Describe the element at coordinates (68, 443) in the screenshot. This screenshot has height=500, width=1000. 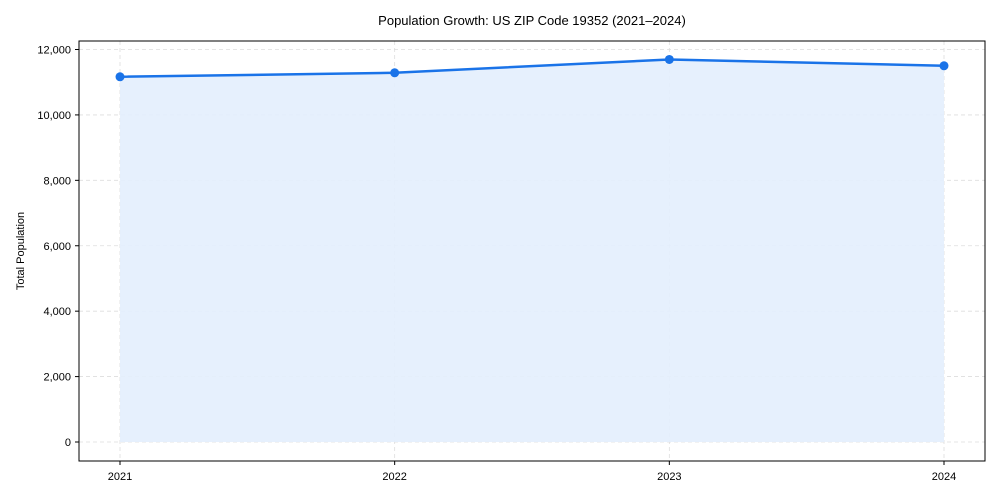
I see `y-tick-label: 0` at that location.